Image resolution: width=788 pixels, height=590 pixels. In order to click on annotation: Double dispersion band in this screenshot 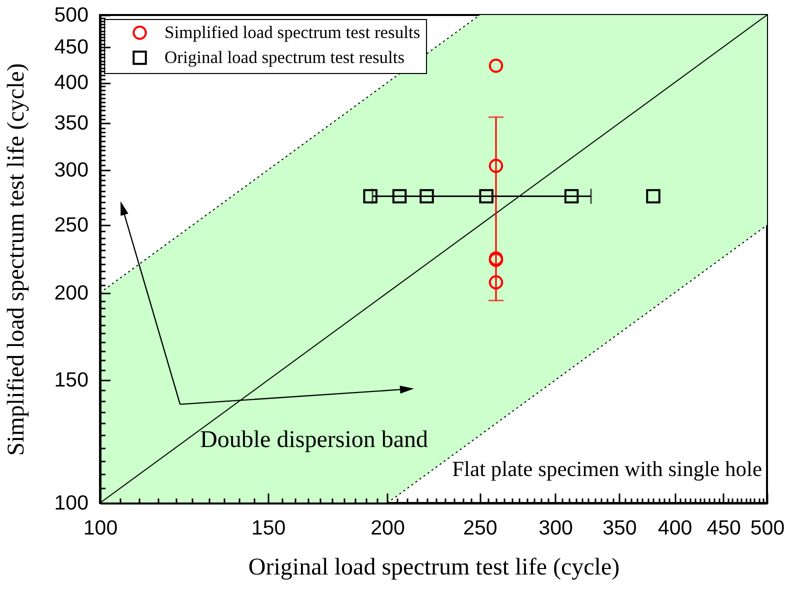, I will do `click(314, 439)`.